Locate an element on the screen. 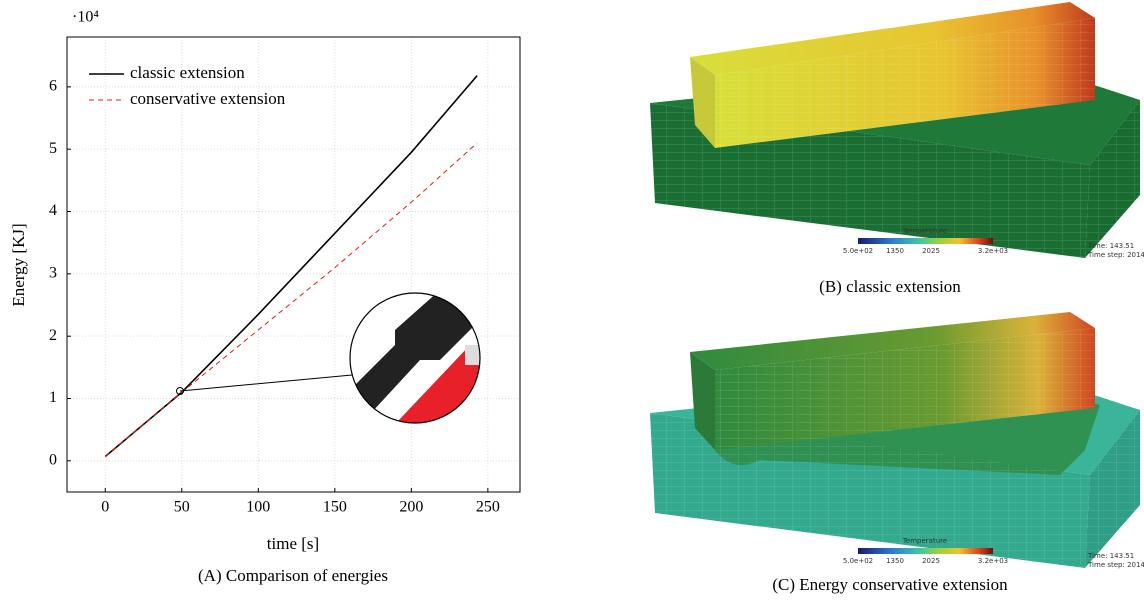  y-axis-label: Energy [KJ] is located at coordinates (18, 264).